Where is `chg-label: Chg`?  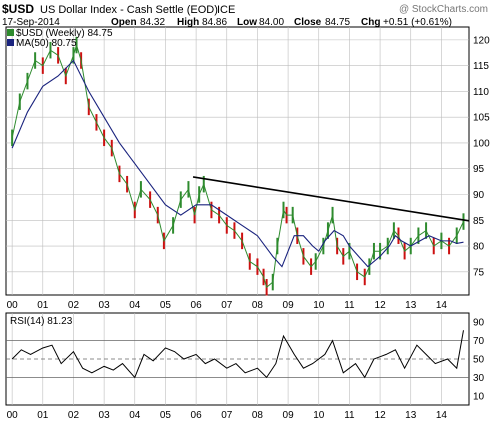 chg-label: Chg is located at coordinates (370, 22).